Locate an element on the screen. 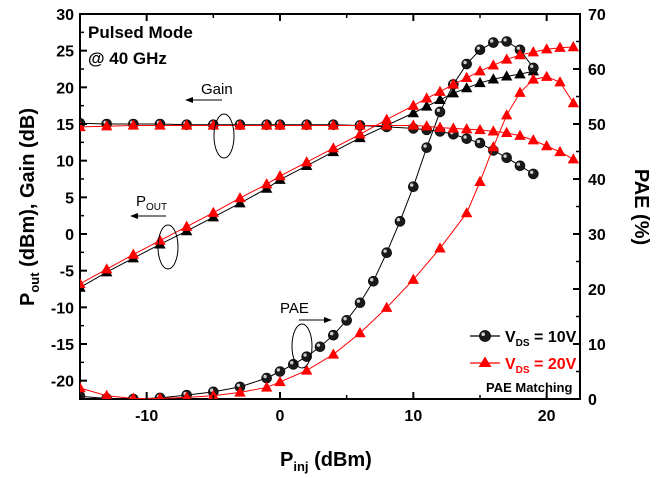  y-right-tick-label: 60 is located at coordinates (597, 70).